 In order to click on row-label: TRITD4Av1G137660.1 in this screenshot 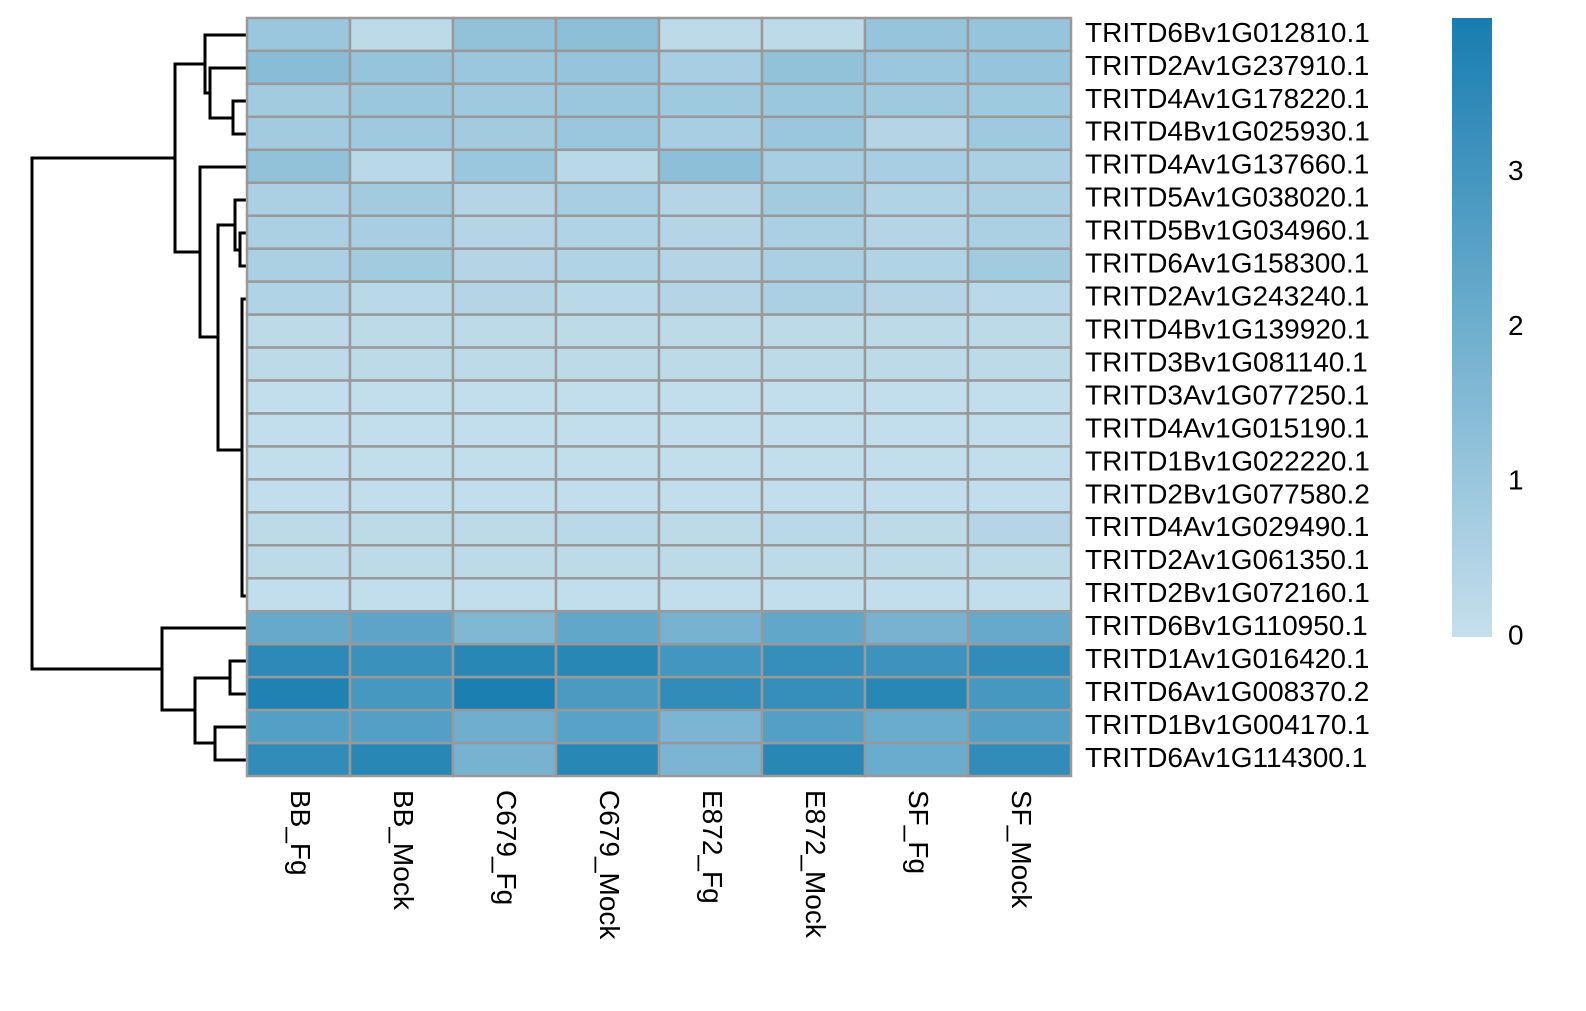, I will do `click(1227, 164)`.